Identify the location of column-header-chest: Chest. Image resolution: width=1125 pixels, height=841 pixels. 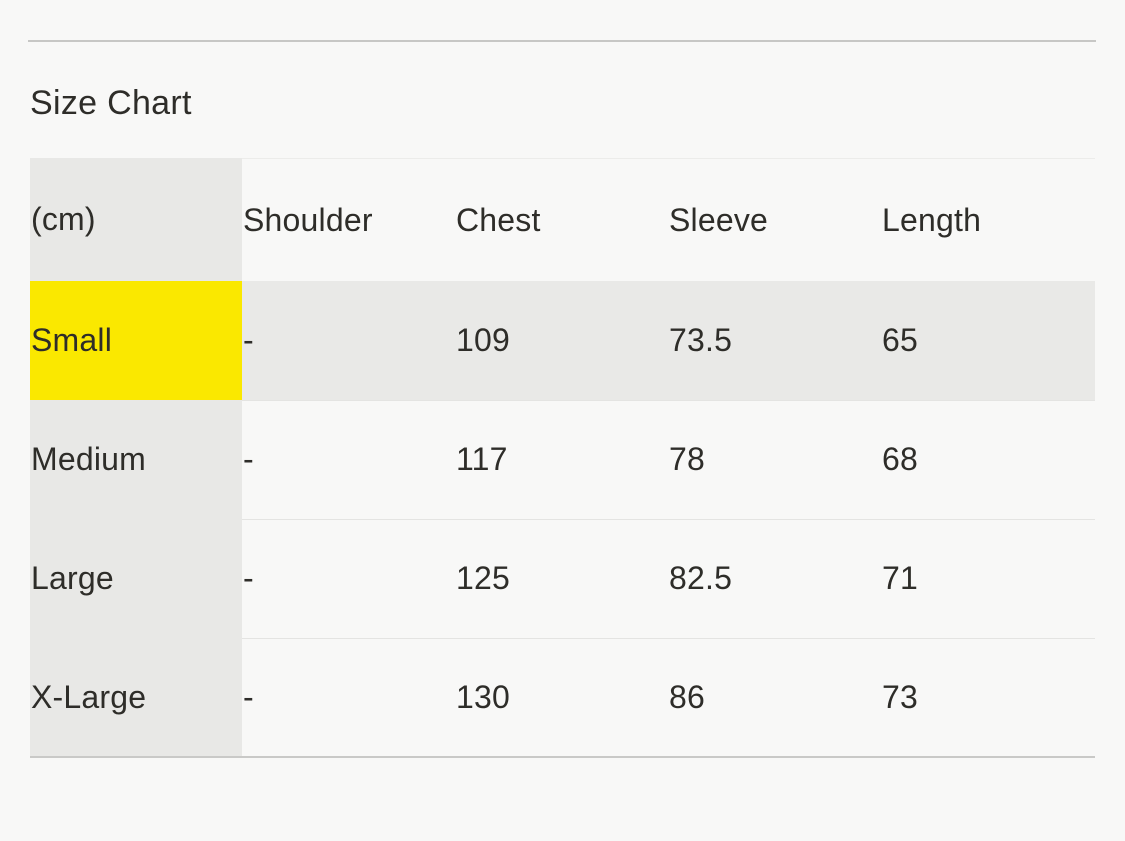
(561, 219).